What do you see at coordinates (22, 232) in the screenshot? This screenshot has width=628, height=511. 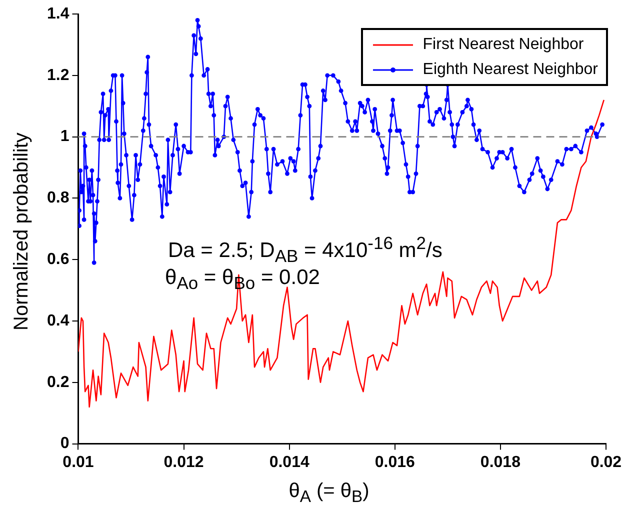 I see `y-axis-title: Normalized probability` at bounding box center [22, 232].